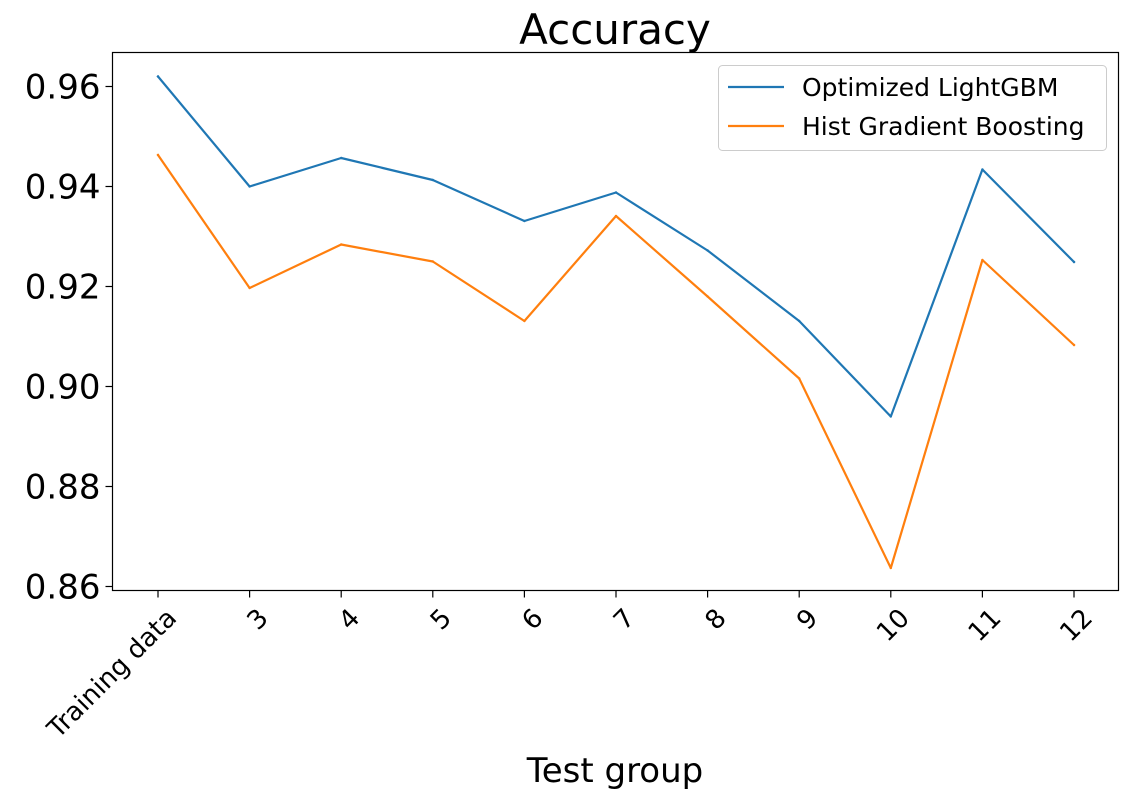 The image size is (1129, 798). I want to click on legend: Optimized LightGBM Hist Gradient Boosting, so click(912, 108).